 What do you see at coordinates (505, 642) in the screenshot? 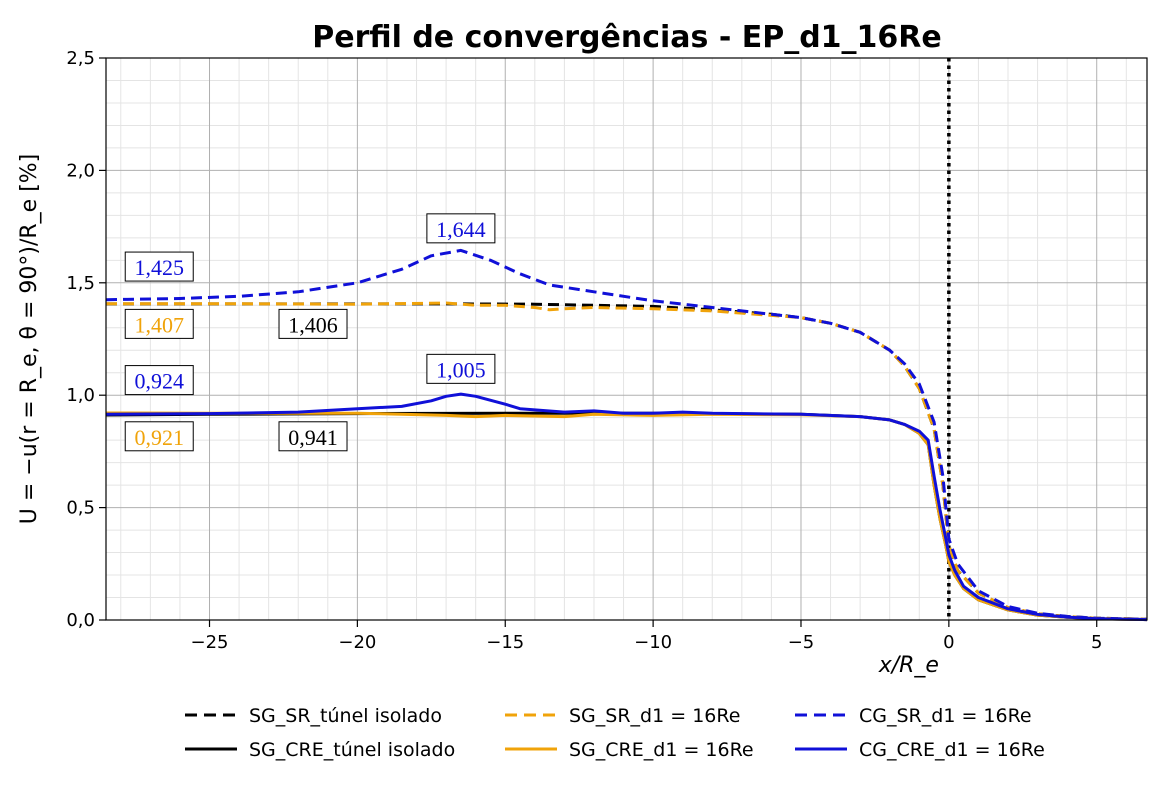
I see `x-tick-label: −15` at bounding box center [505, 642].